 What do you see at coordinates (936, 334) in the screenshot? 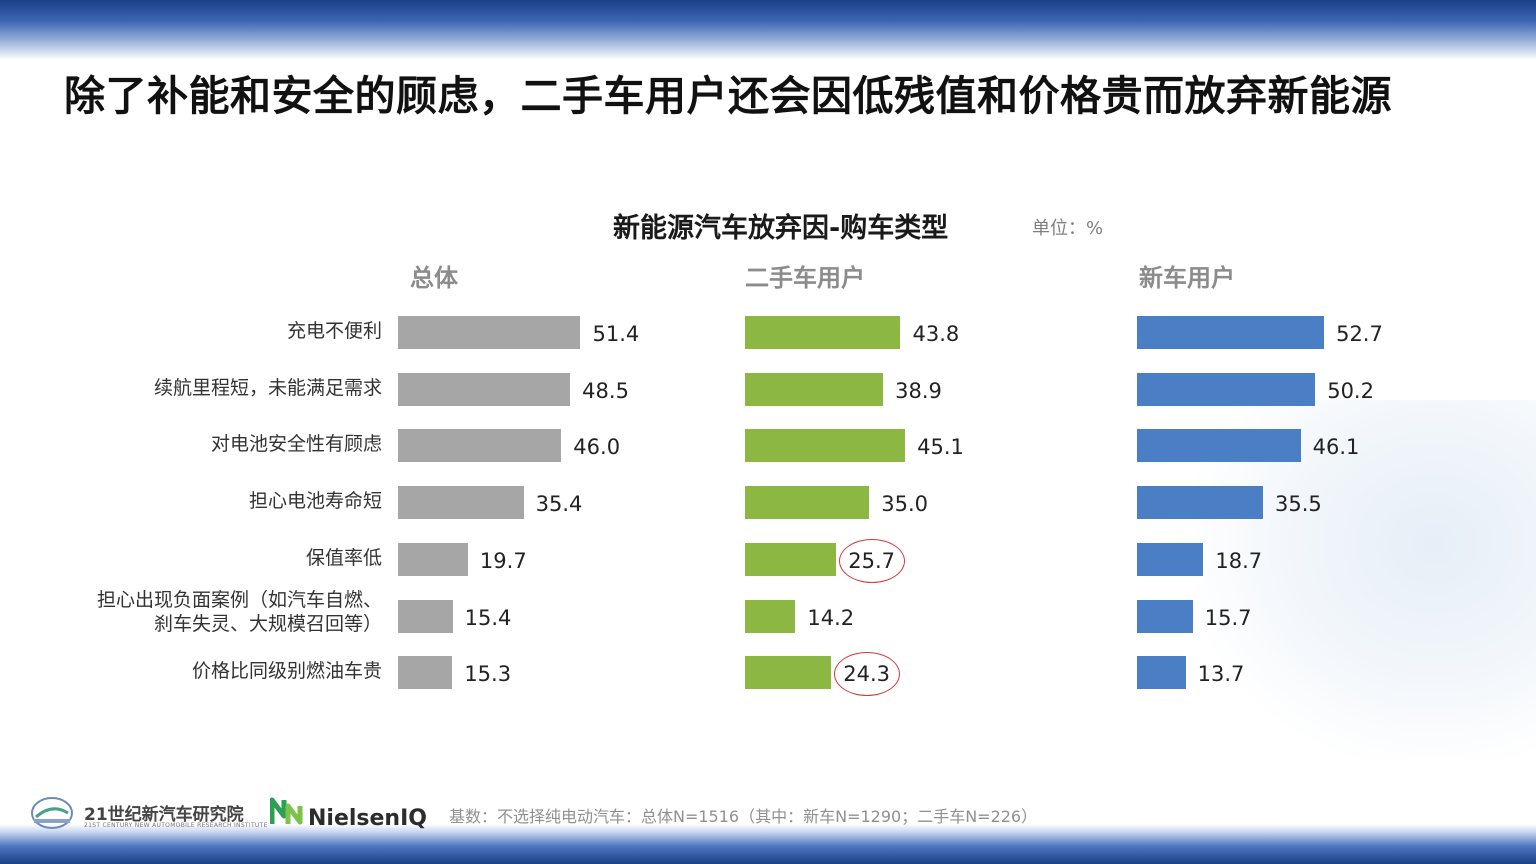
I see `data-label: 43.8` at bounding box center [936, 334].